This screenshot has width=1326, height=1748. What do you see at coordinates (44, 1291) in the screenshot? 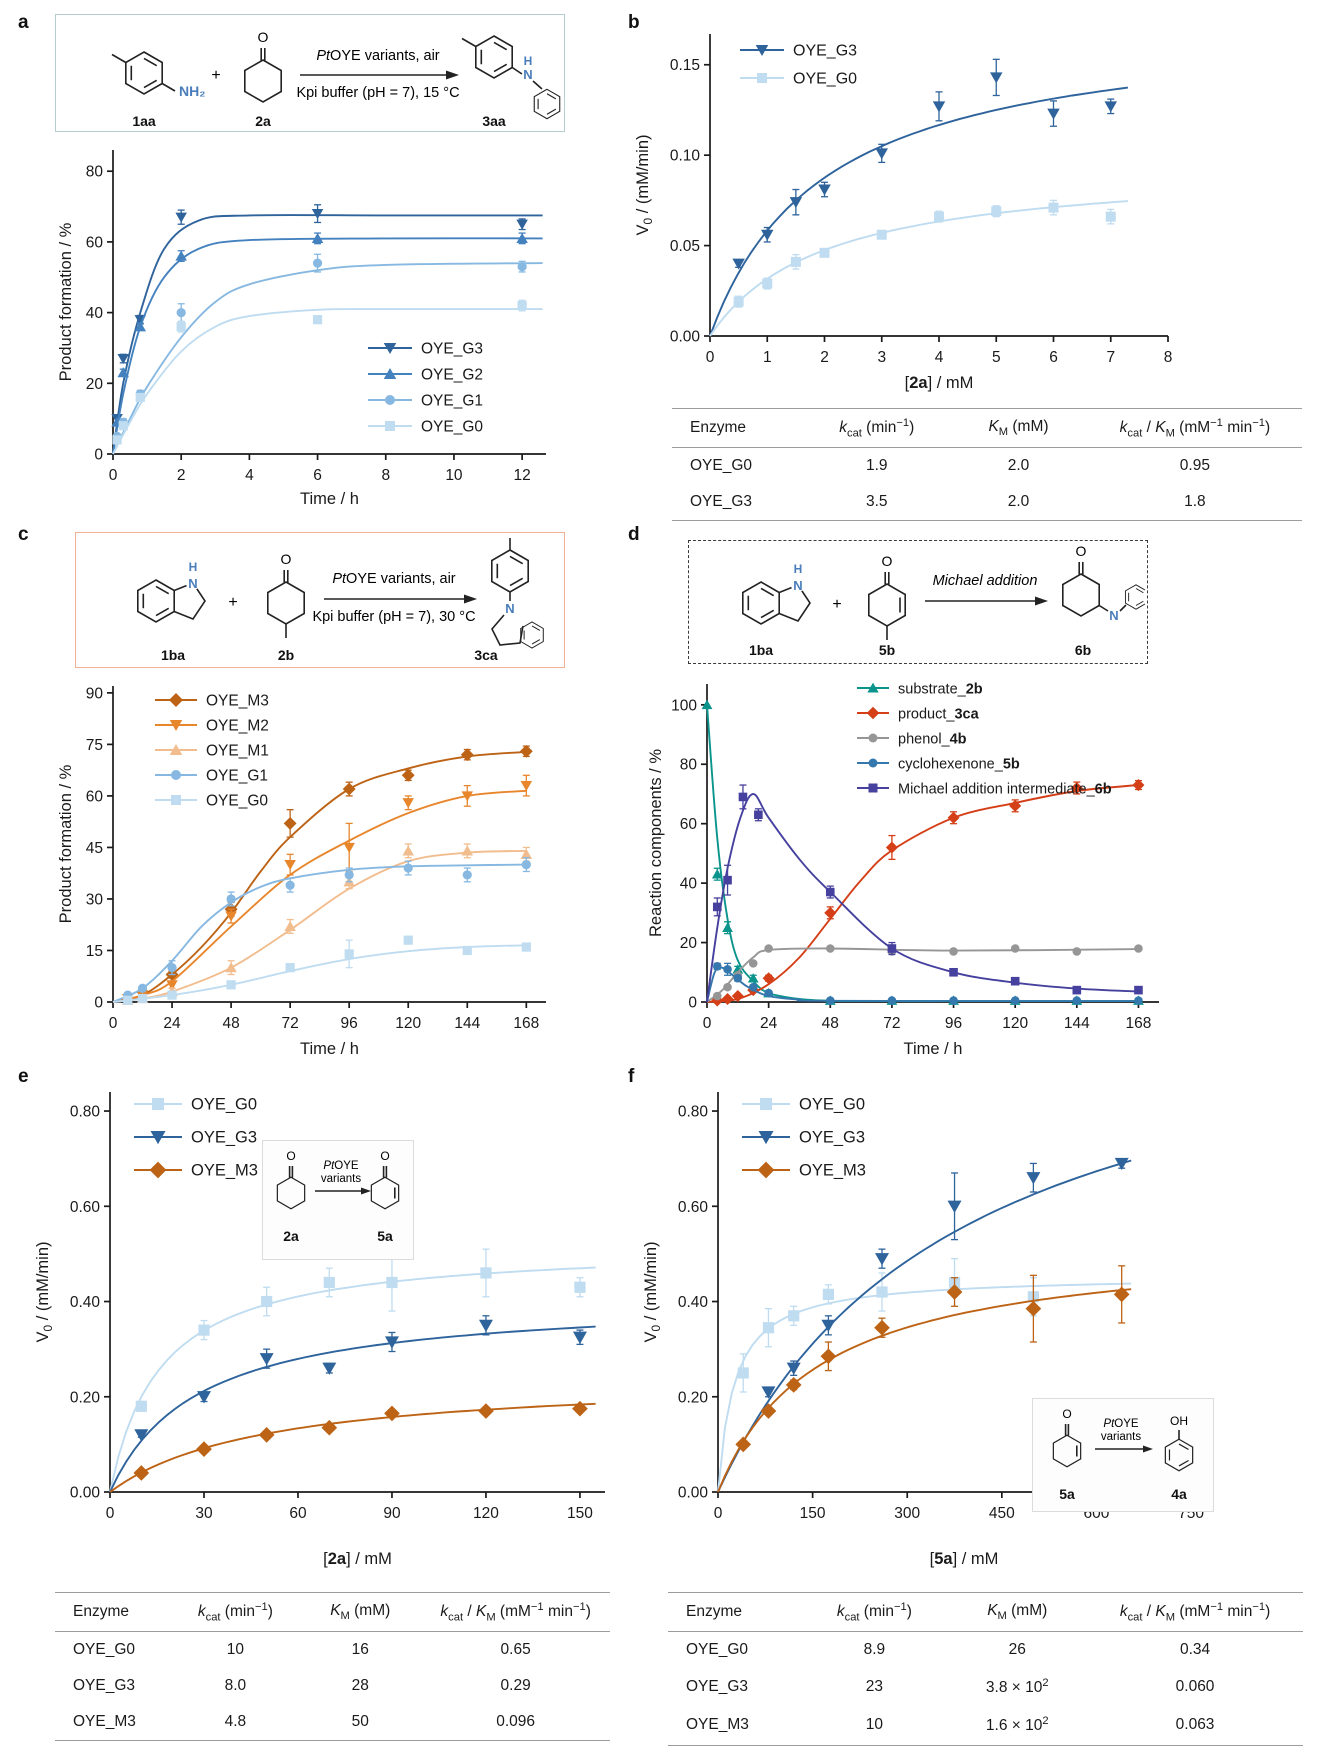
I see `svg-text: V0 / (mM/min)` at bounding box center [44, 1291].